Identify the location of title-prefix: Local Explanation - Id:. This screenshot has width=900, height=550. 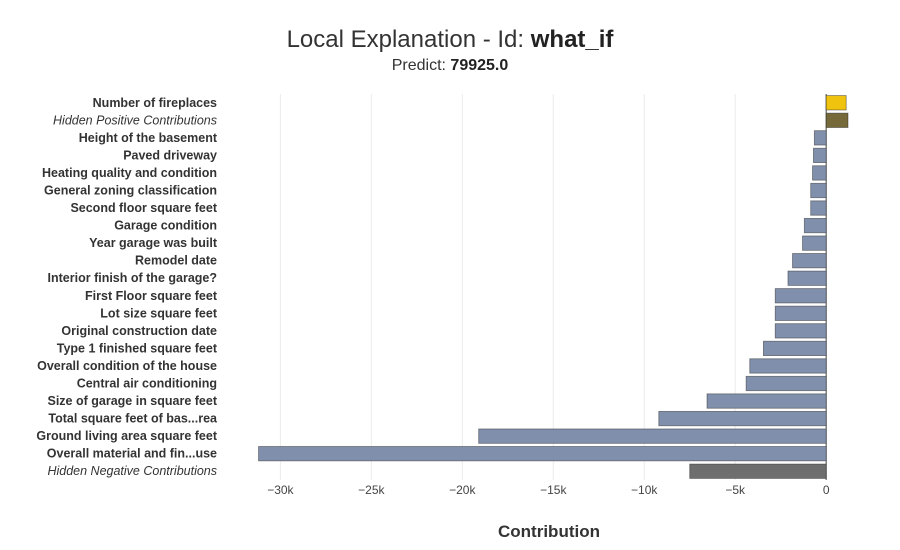
(408, 39).